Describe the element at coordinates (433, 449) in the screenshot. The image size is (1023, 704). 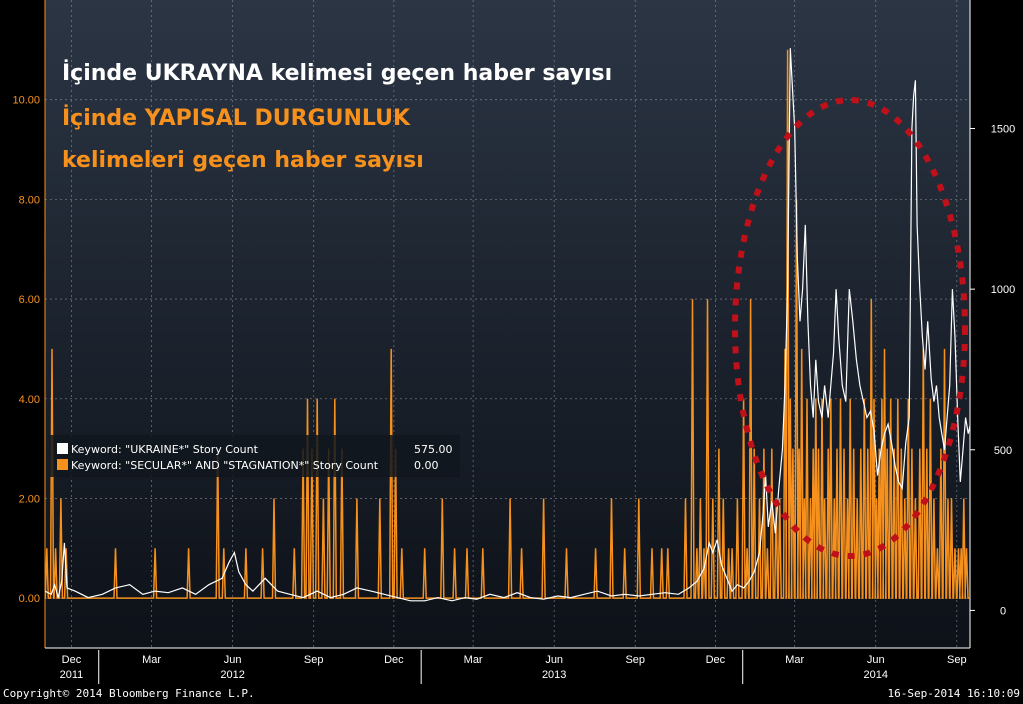
I see `legend-value-ukraine: 575.00` at that location.